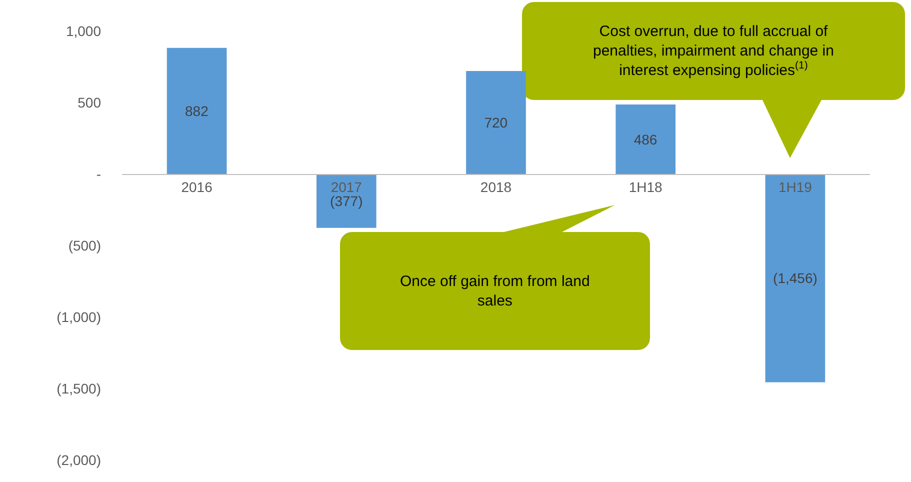  I want to click on y-tick-label: (1,000), so click(78, 316).